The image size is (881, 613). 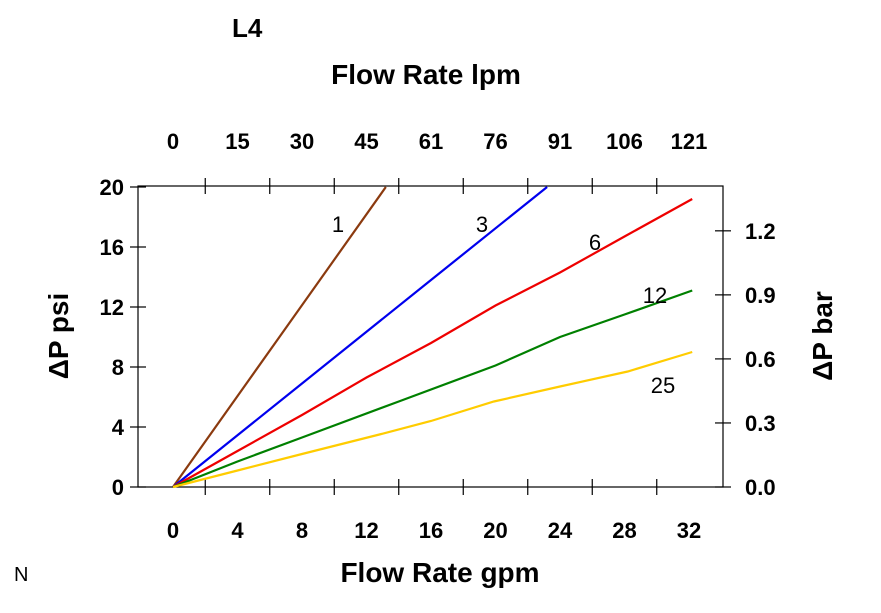 I want to click on y-tick-label: 8, so click(x=118, y=367).